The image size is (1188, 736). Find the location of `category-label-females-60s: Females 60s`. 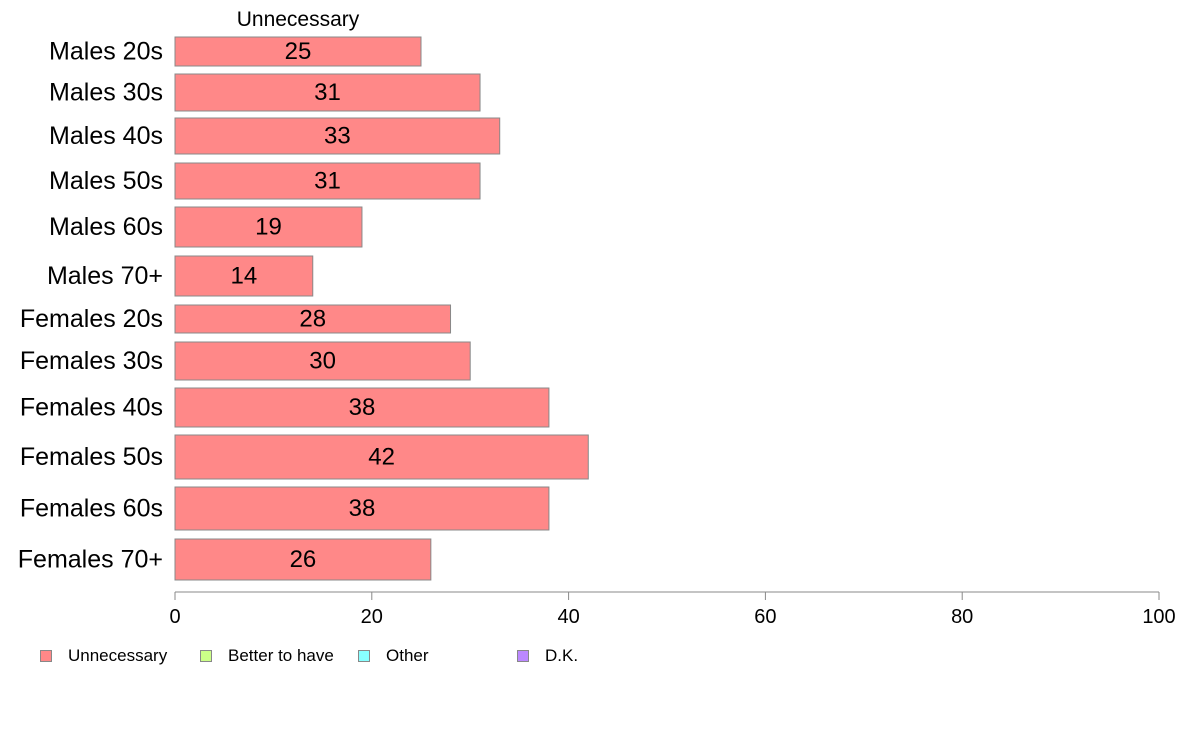

category-label-females-60s: Females 60s is located at coordinates (91, 509).